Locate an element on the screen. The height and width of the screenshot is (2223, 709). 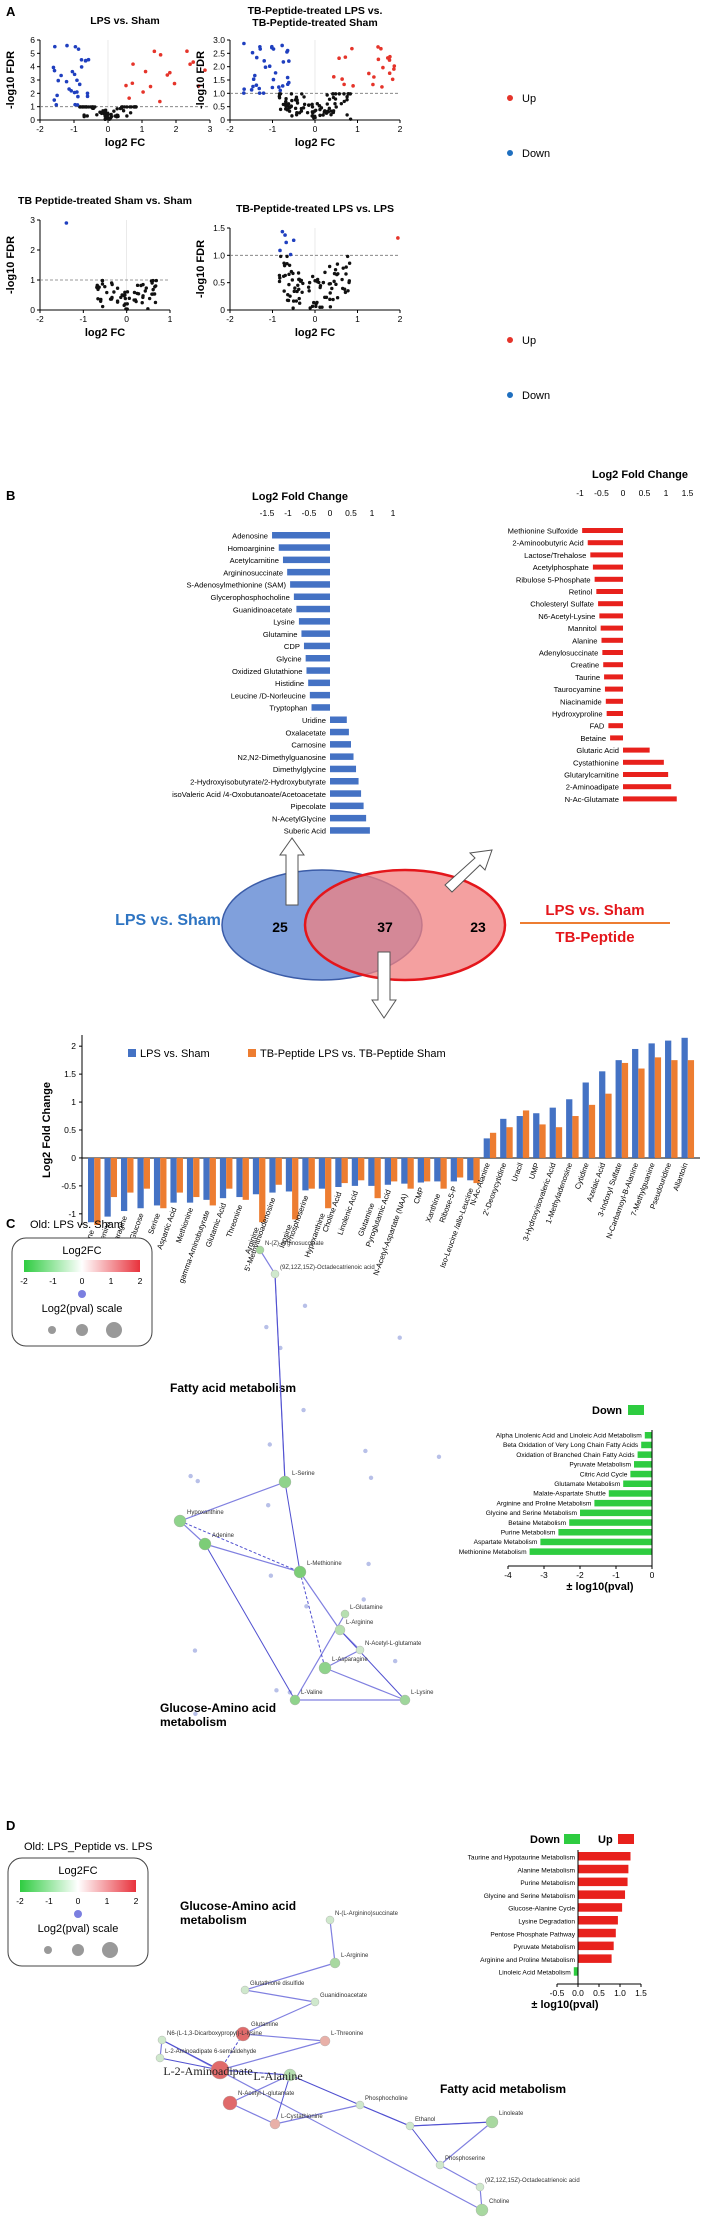
legend-down-label: Down is located at coordinates (536, 154).